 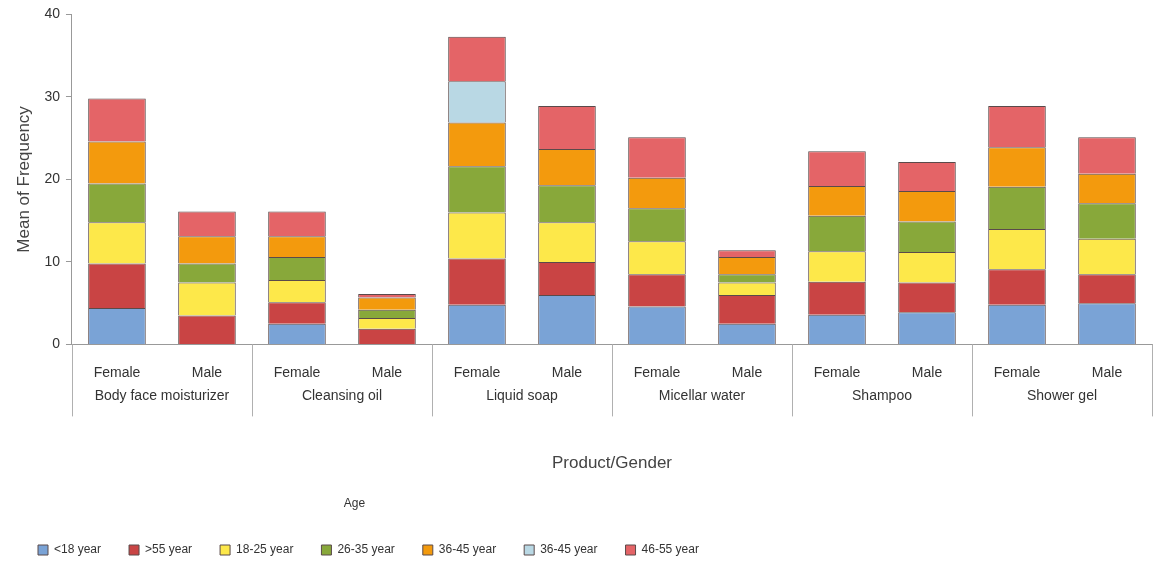 What do you see at coordinates (882, 395) in the screenshot?
I see `text: Shampoo` at bounding box center [882, 395].